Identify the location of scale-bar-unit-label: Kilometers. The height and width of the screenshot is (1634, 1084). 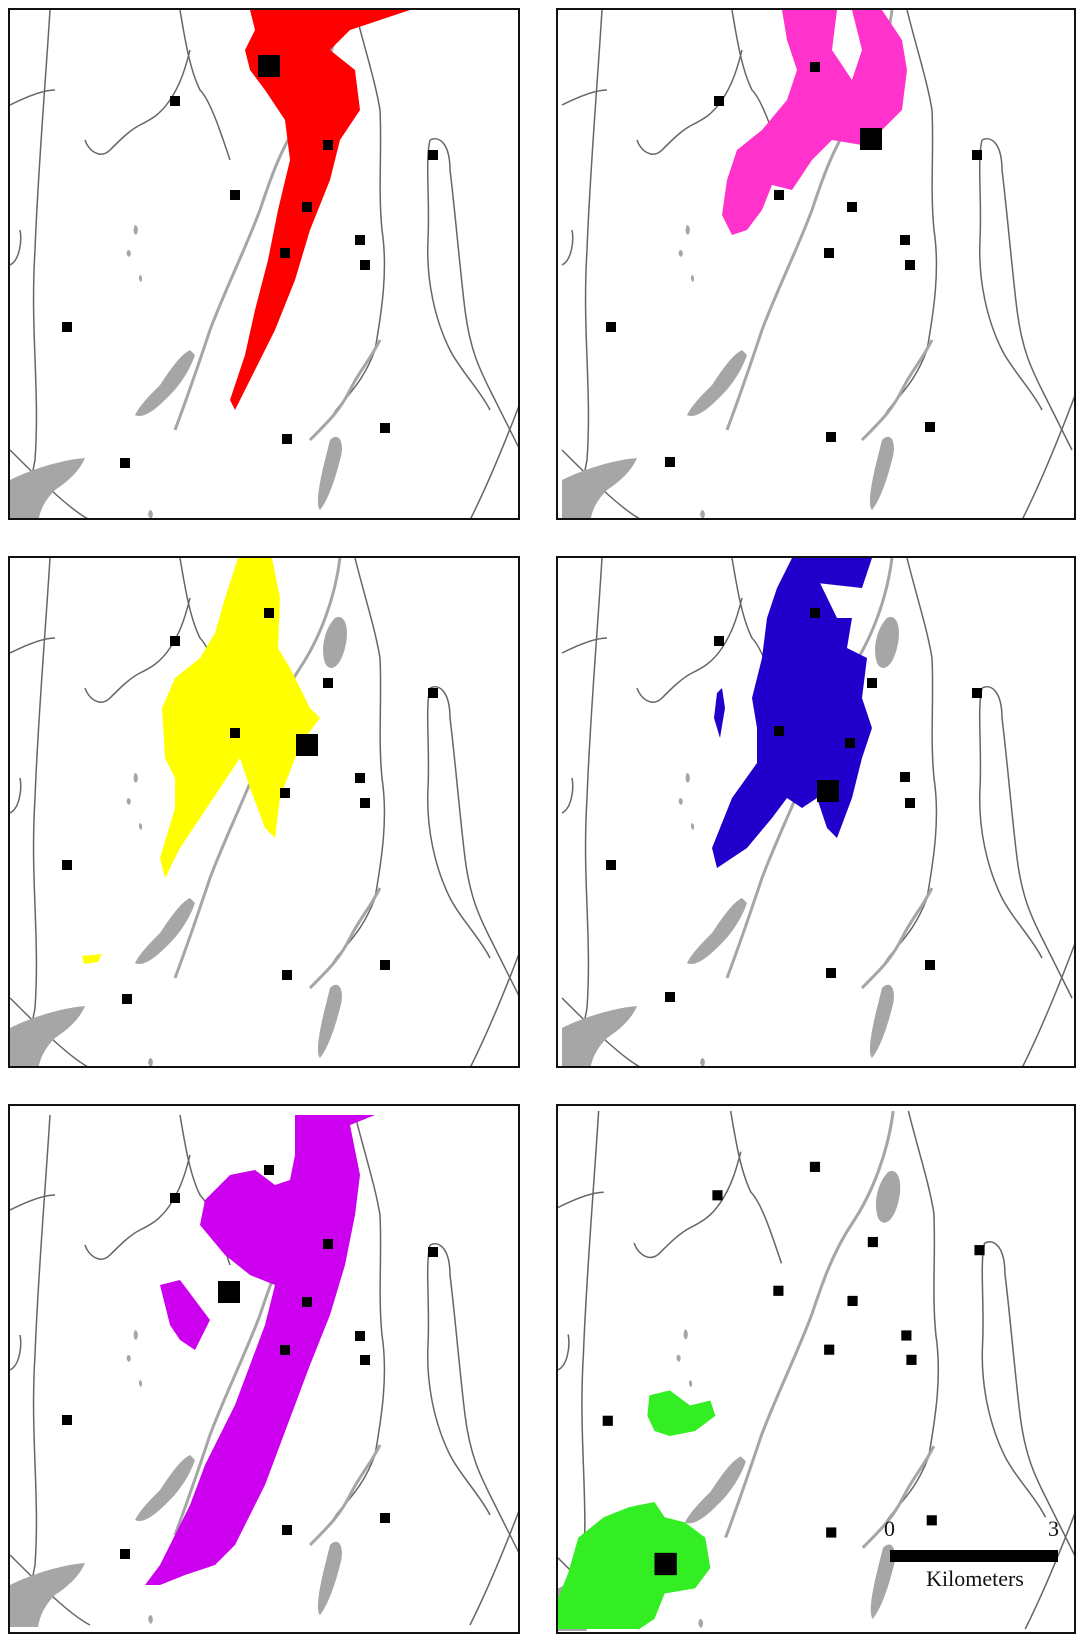
(975, 1578).